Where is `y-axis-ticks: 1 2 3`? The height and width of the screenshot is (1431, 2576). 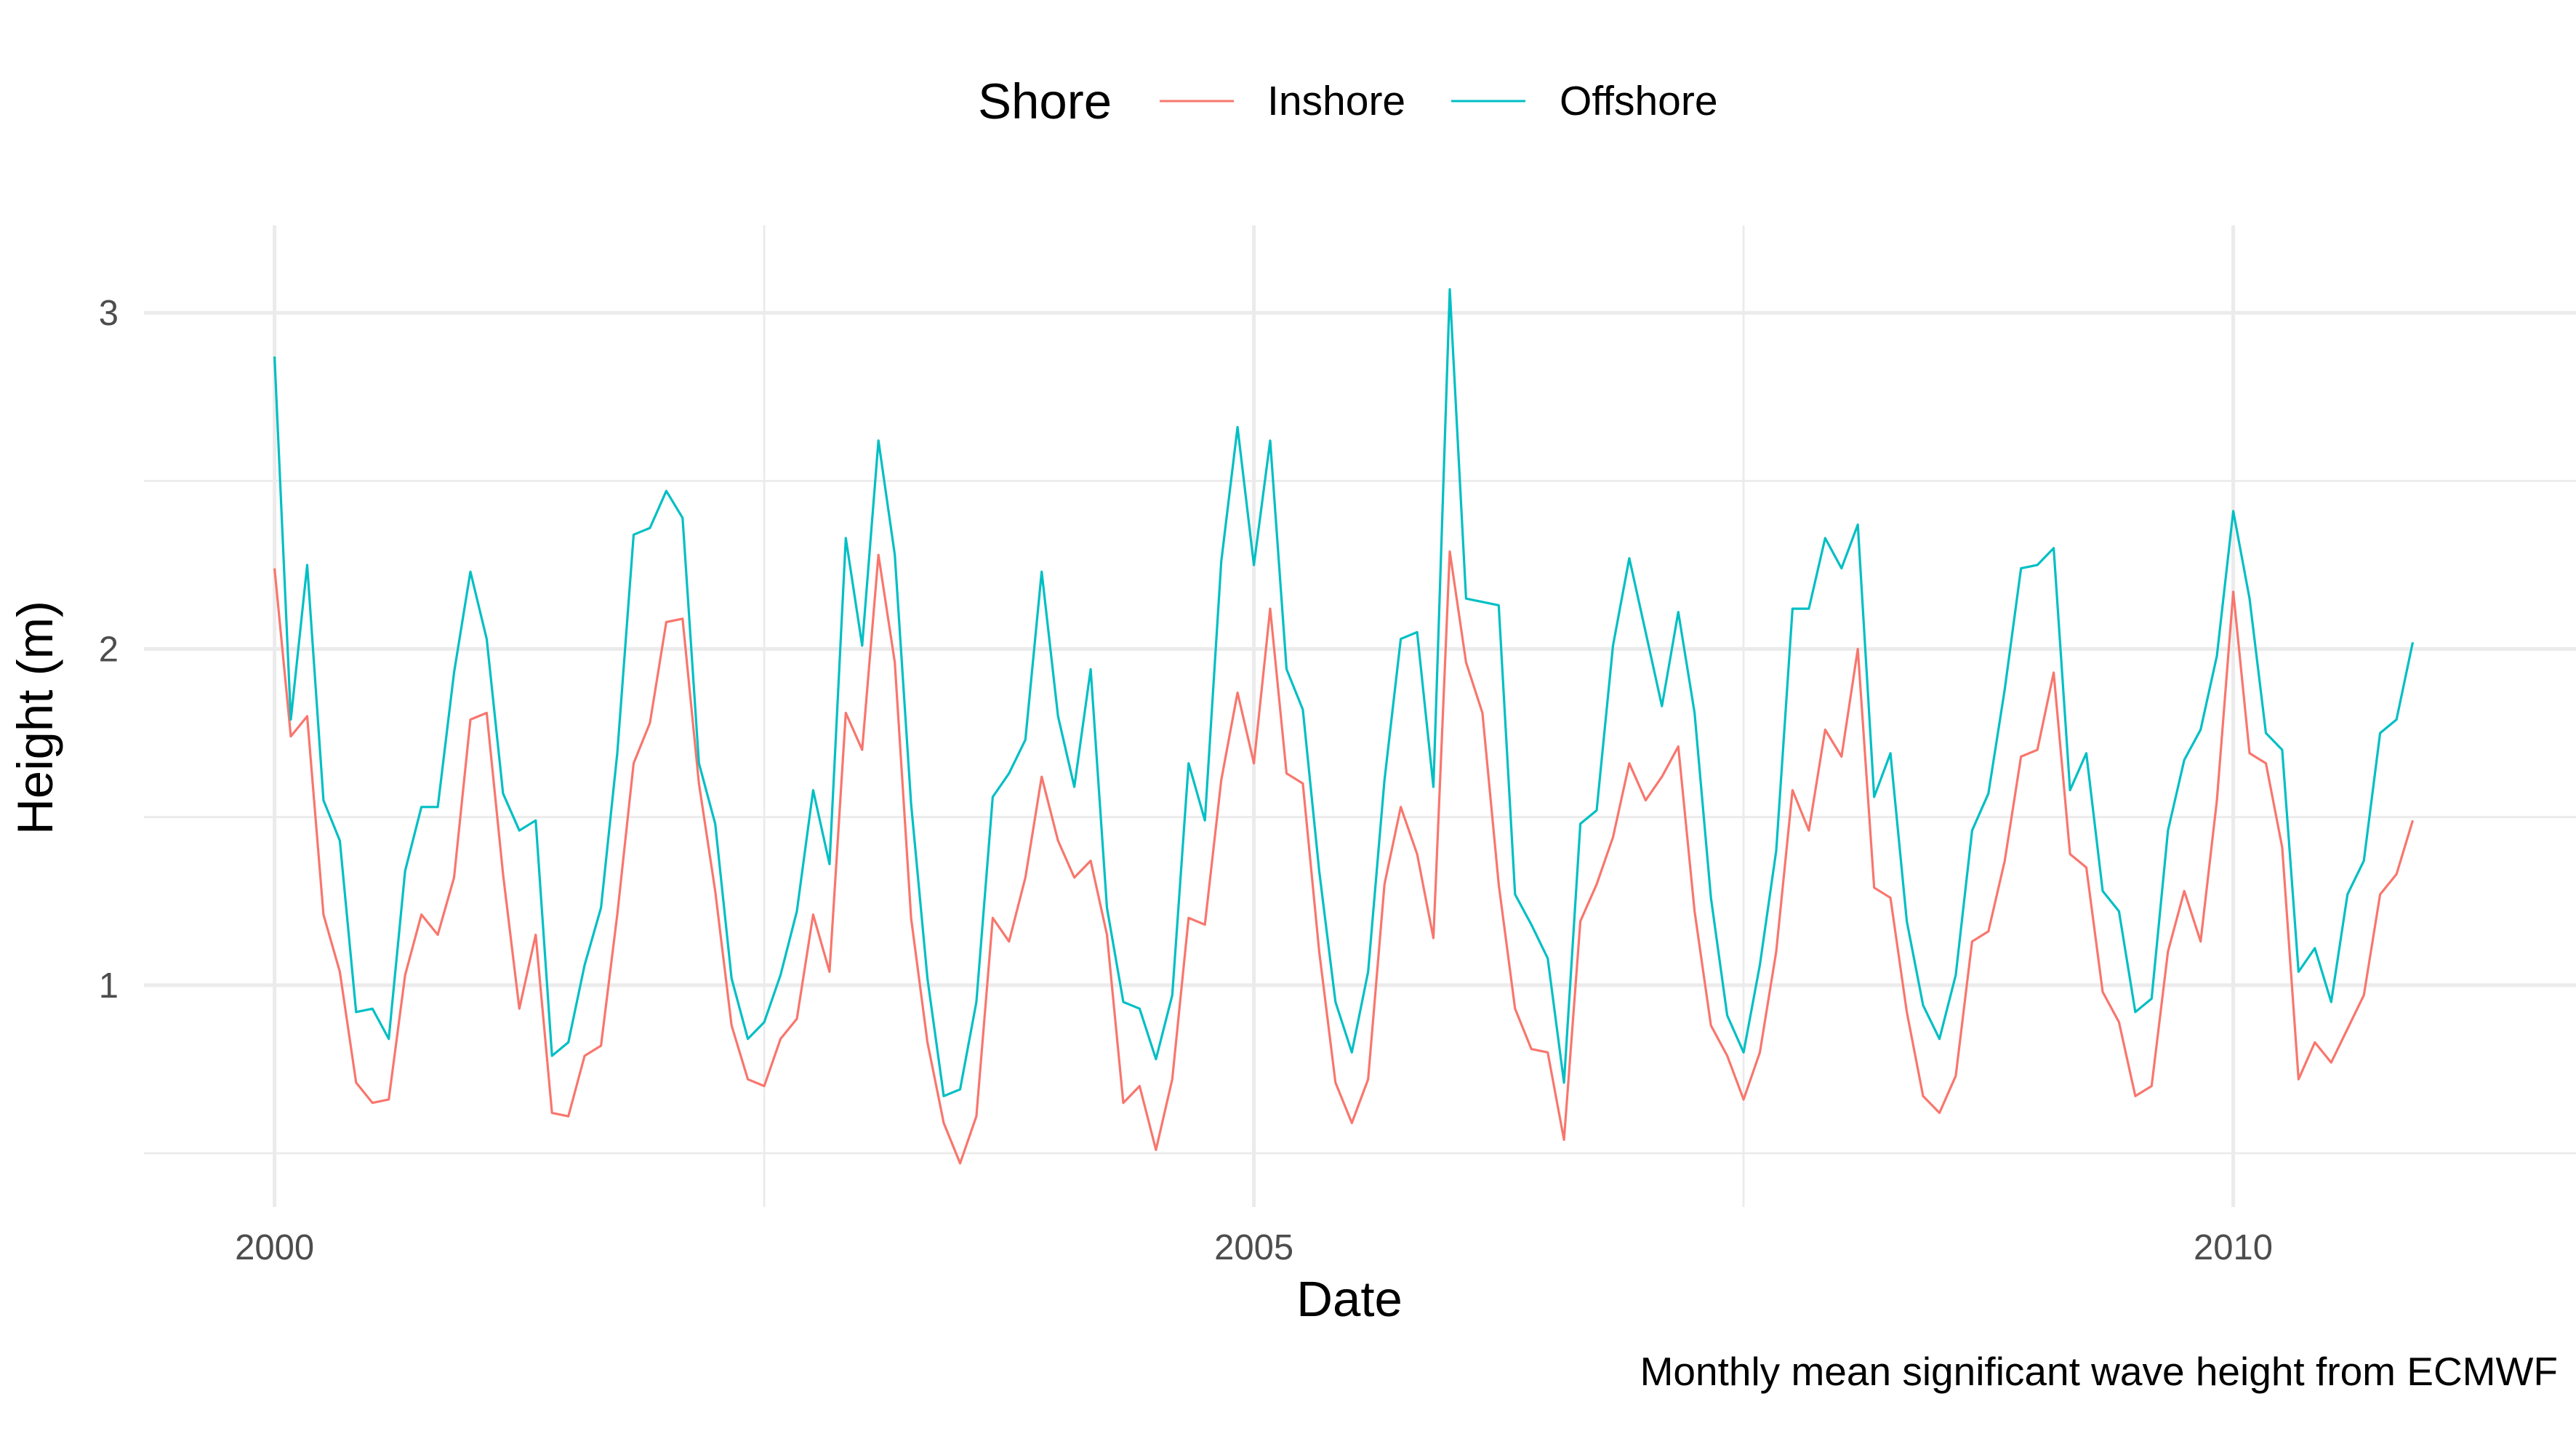 y-axis-ticks: 1 2 3 is located at coordinates (109, 650).